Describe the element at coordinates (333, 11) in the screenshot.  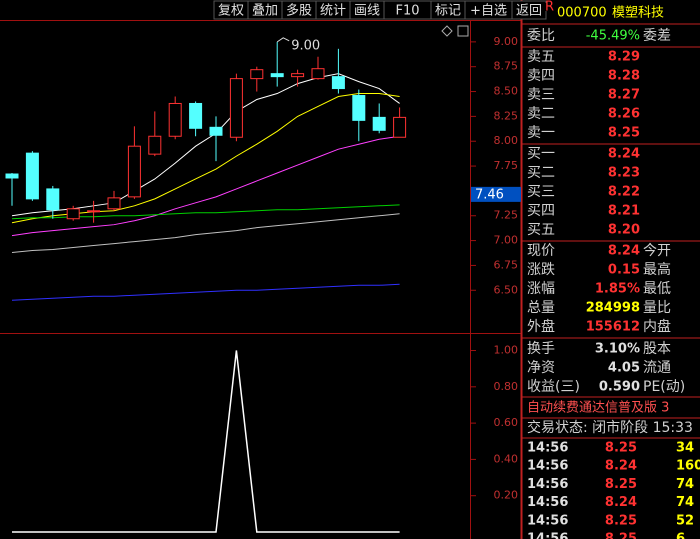
I see `toolbar-label: 统计` at that location.